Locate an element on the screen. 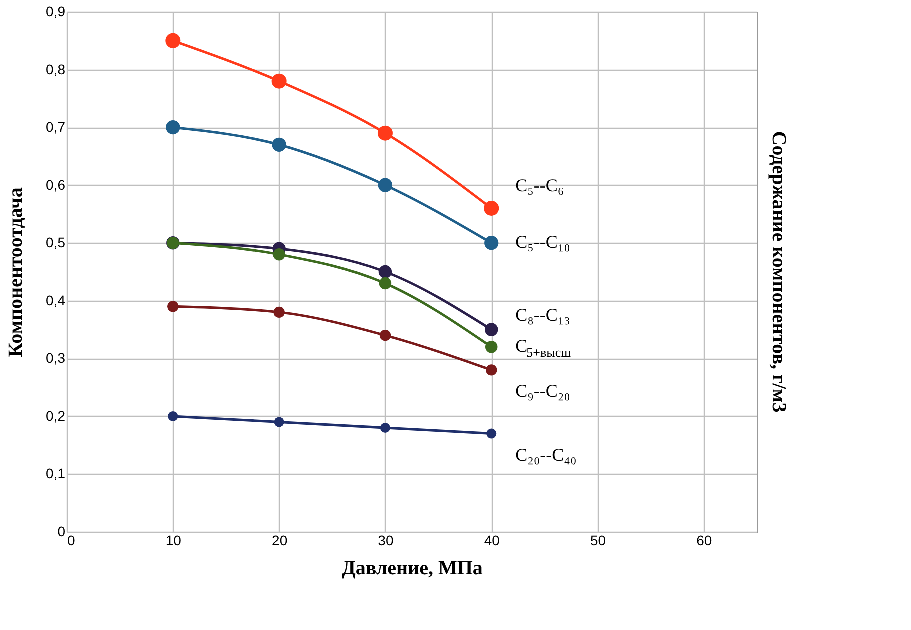  x-tick-label: 30 is located at coordinates (386, 540).